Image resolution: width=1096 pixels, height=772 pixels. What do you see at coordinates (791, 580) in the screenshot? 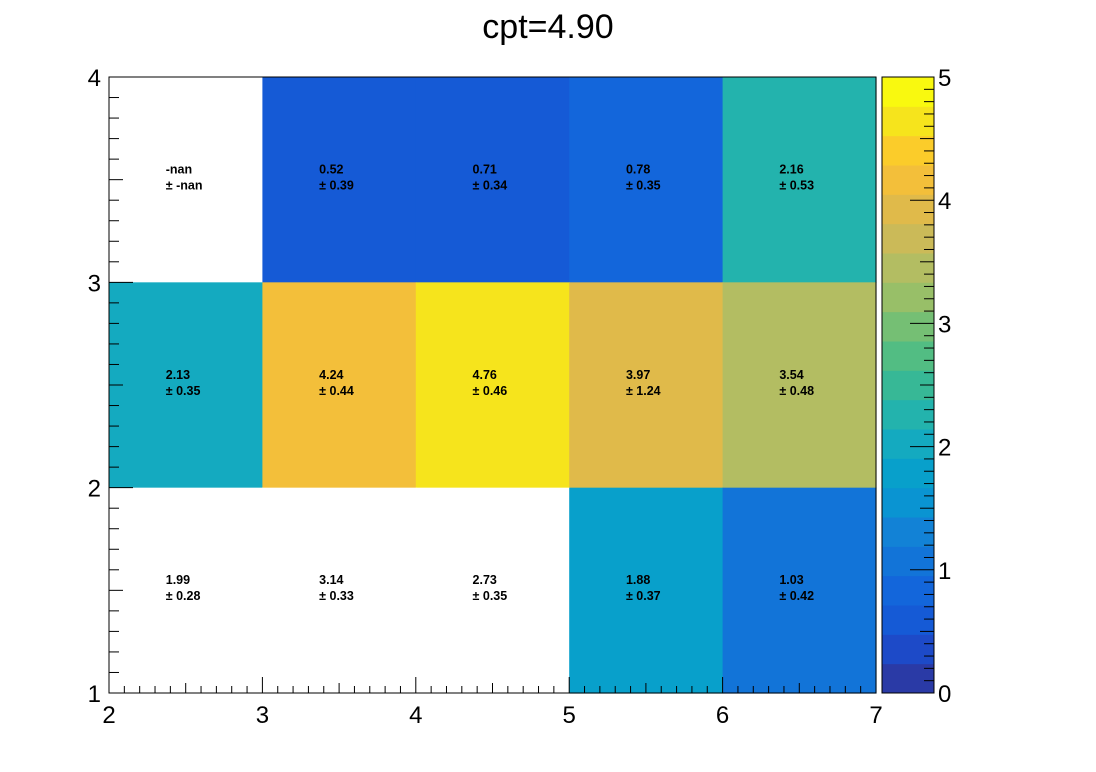
I see `cell-value-label: 1.03` at bounding box center [791, 580].